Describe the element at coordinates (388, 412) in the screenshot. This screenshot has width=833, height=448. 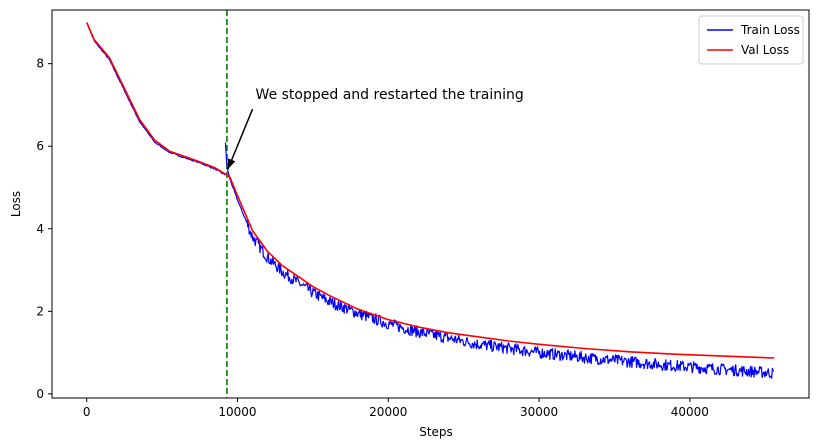
I see `x-tick-label: 20000` at that location.